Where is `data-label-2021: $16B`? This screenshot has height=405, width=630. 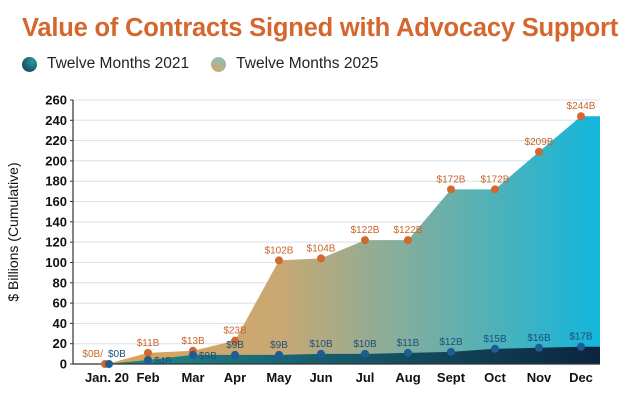
data-label-2021: $16B is located at coordinates (539, 338).